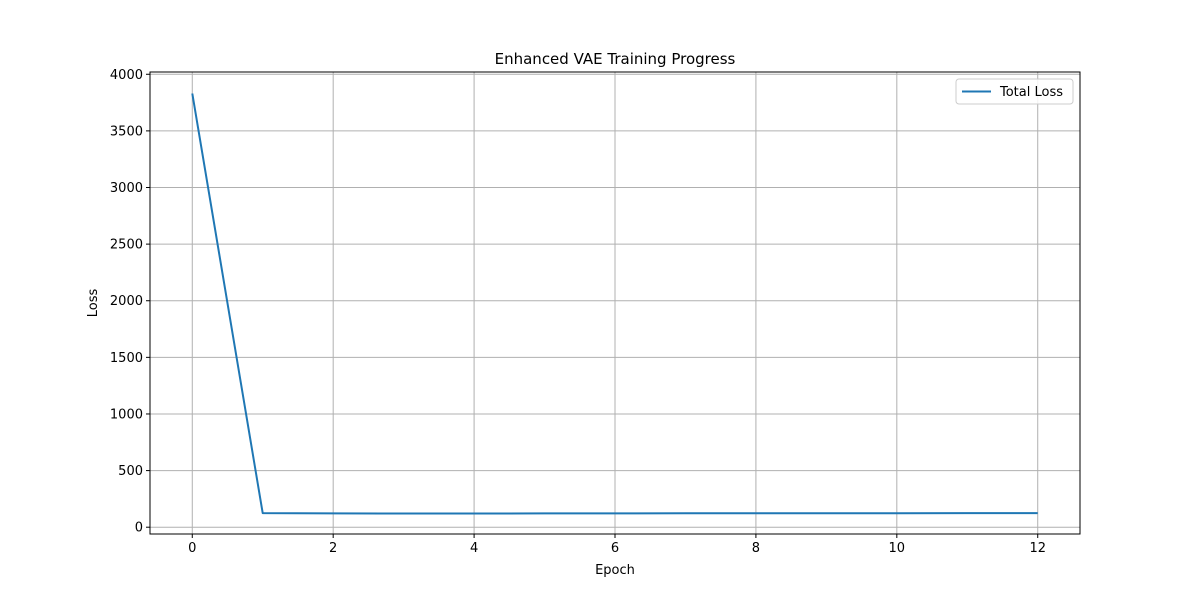 This screenshot has height=600, width=1200. What do you see at coordinates (130, 471) in the screenshot?
I see `y-tick-label: 500` at bounding box center [130, 471].